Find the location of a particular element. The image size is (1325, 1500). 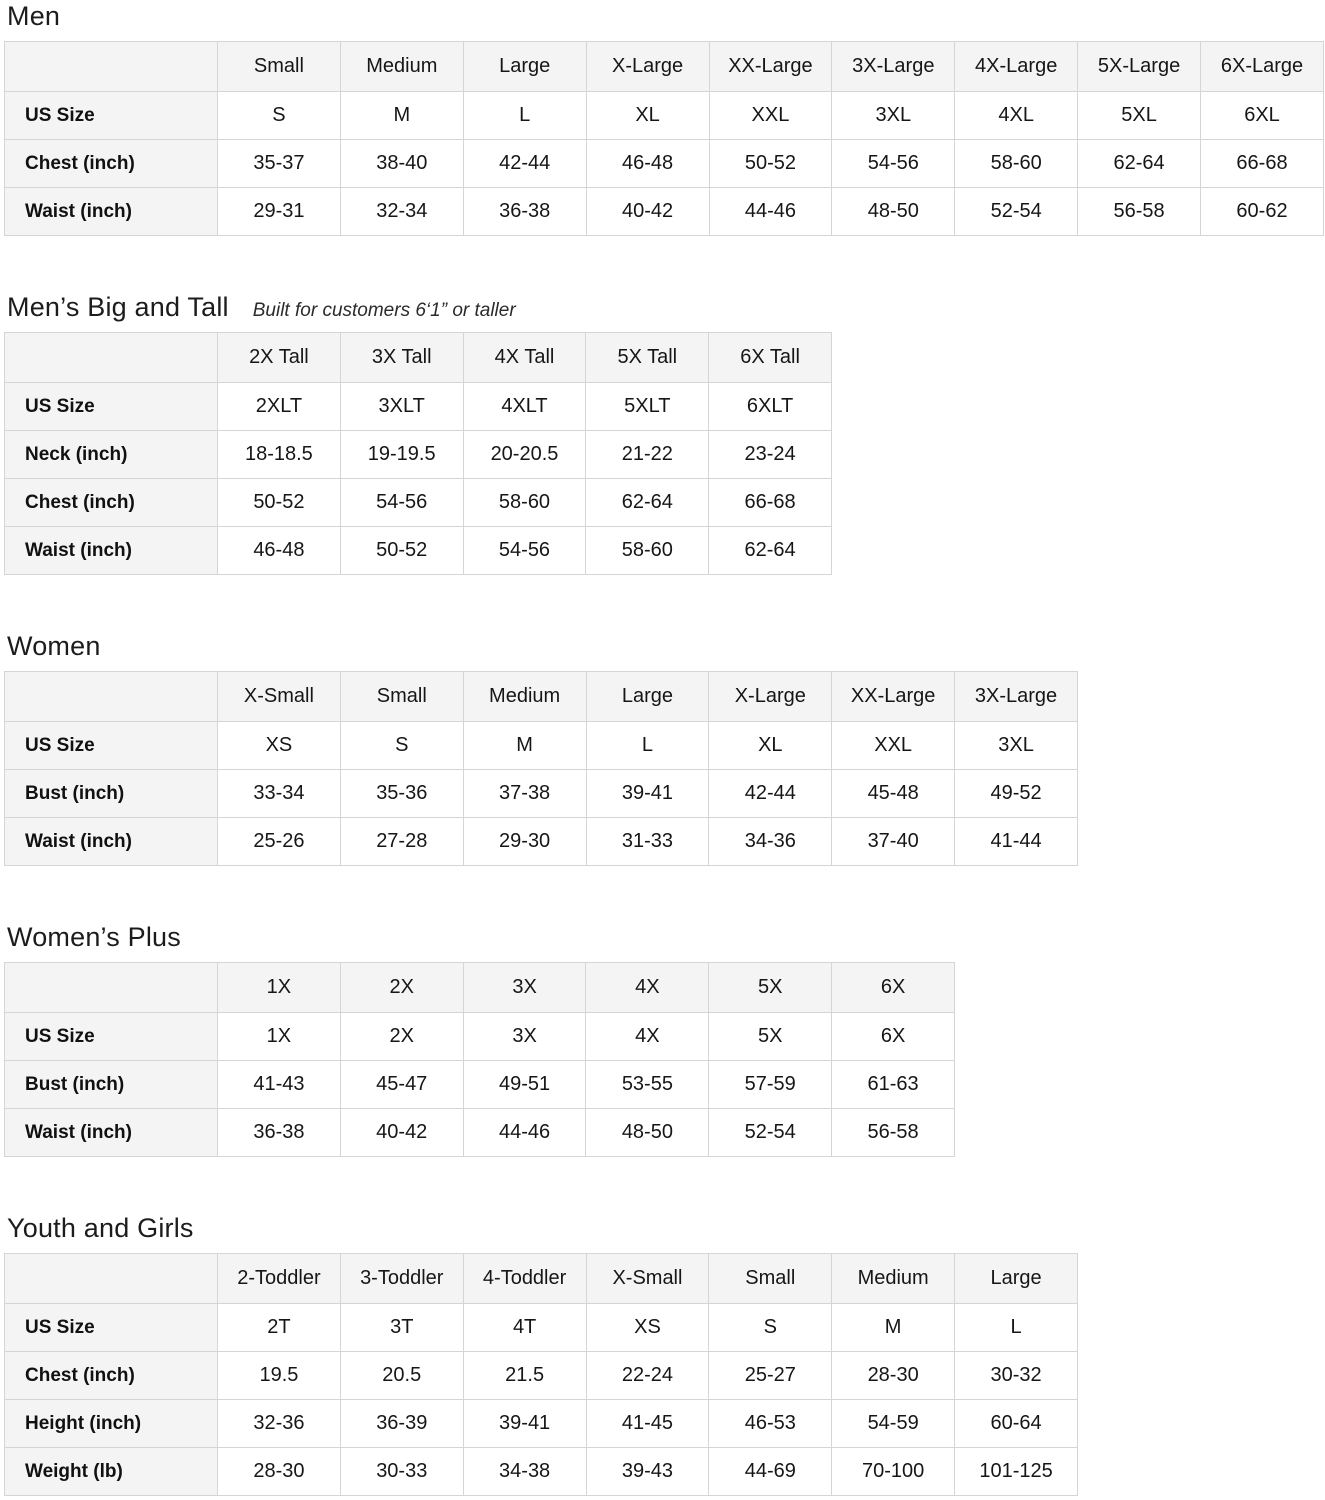

data-cell: 60-62 is located at coordinates (1262, 211).